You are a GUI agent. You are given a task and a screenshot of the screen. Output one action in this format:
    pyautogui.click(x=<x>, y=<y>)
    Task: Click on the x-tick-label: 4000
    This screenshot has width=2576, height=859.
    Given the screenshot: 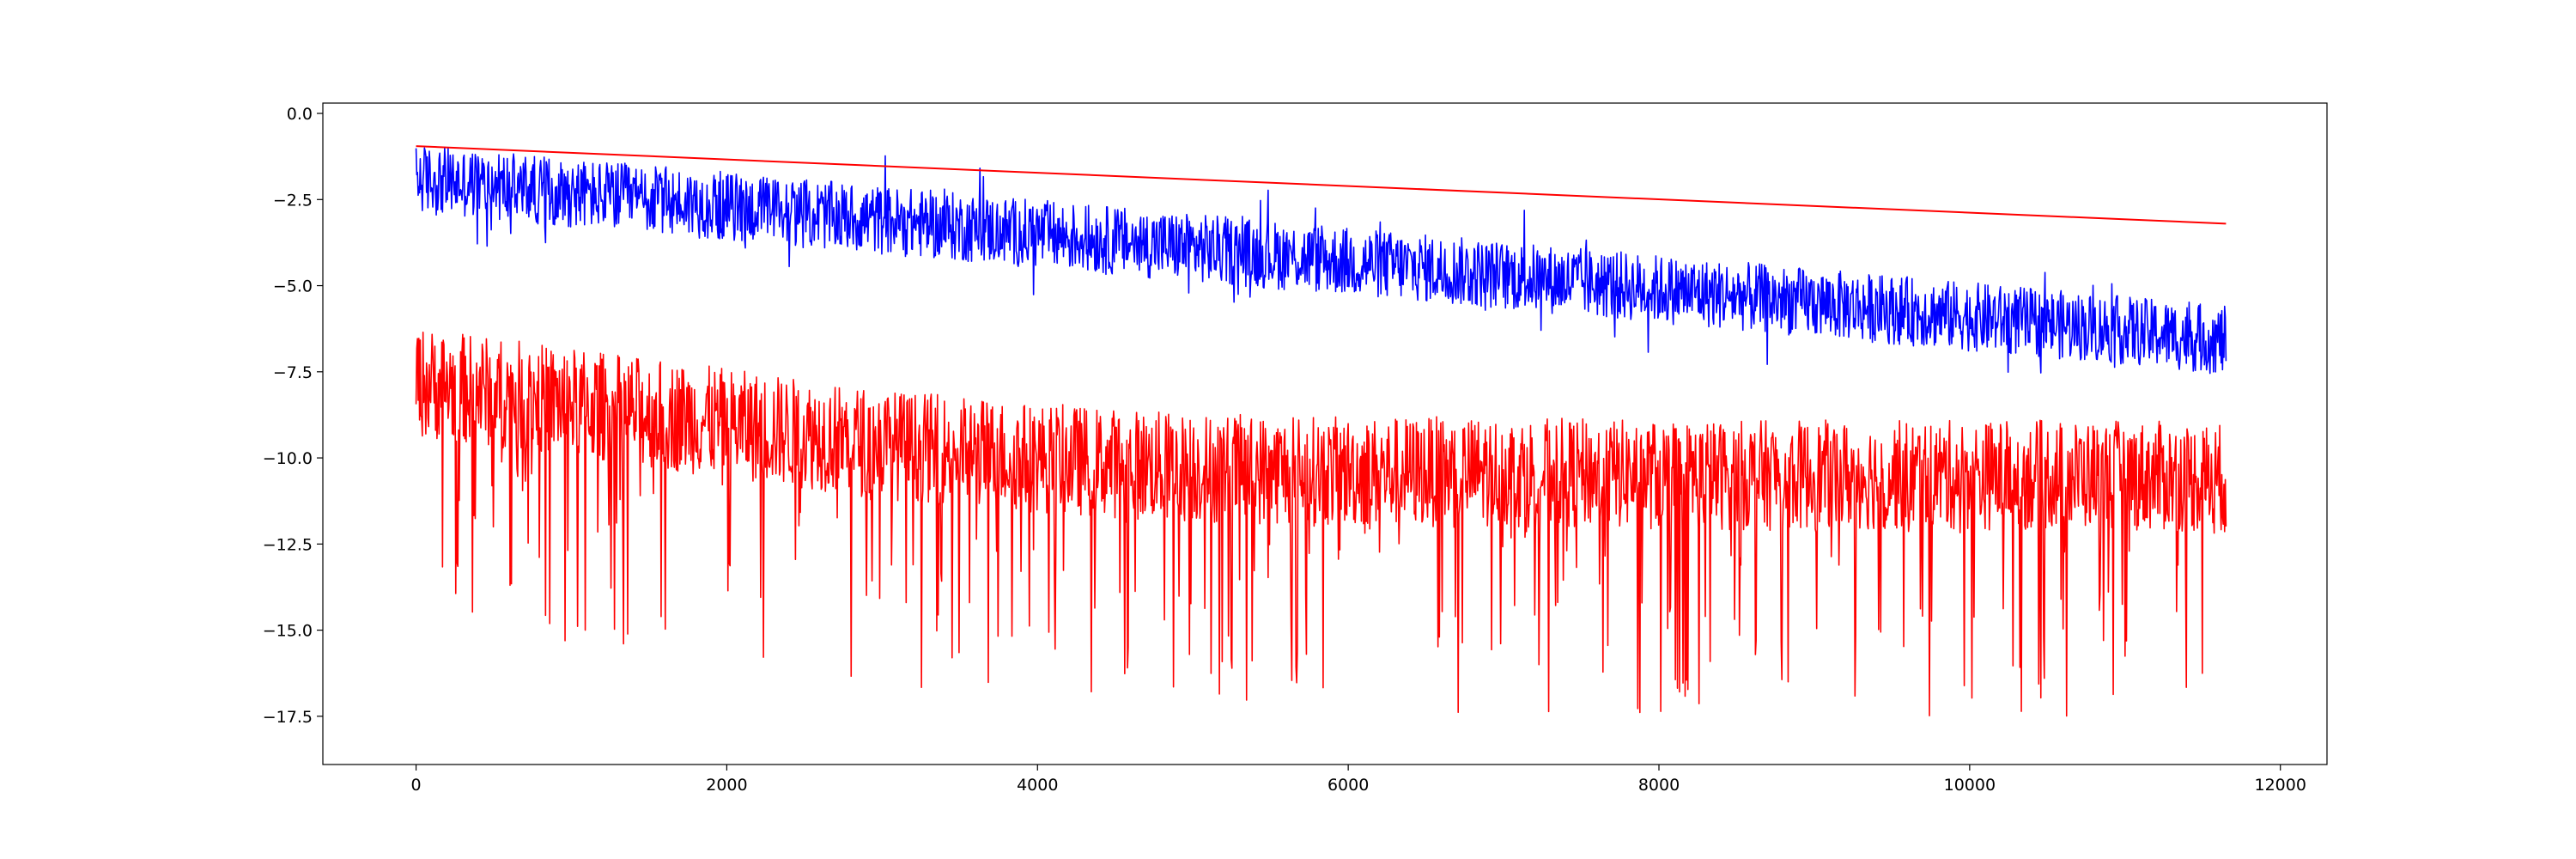 What is the action you would take?
    pyautogui.click(x=1038, y=786)
    